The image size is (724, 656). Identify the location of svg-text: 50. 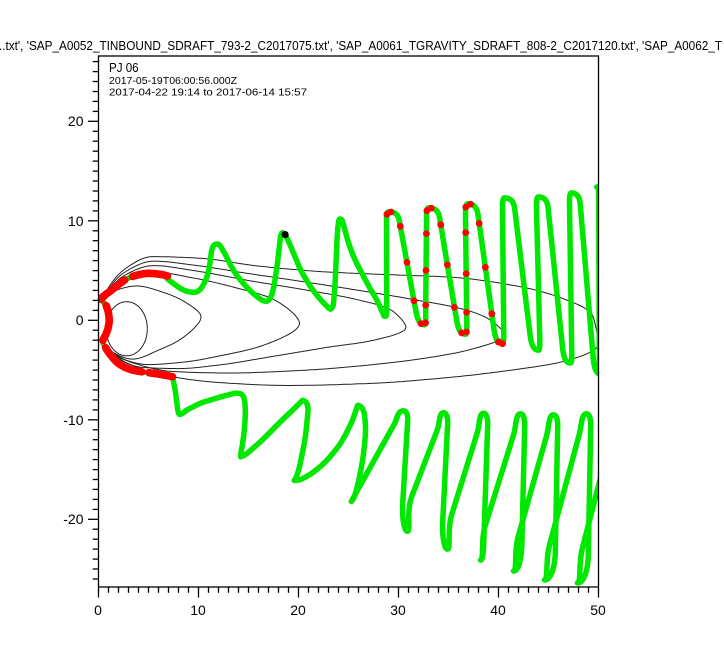
(598, 610).